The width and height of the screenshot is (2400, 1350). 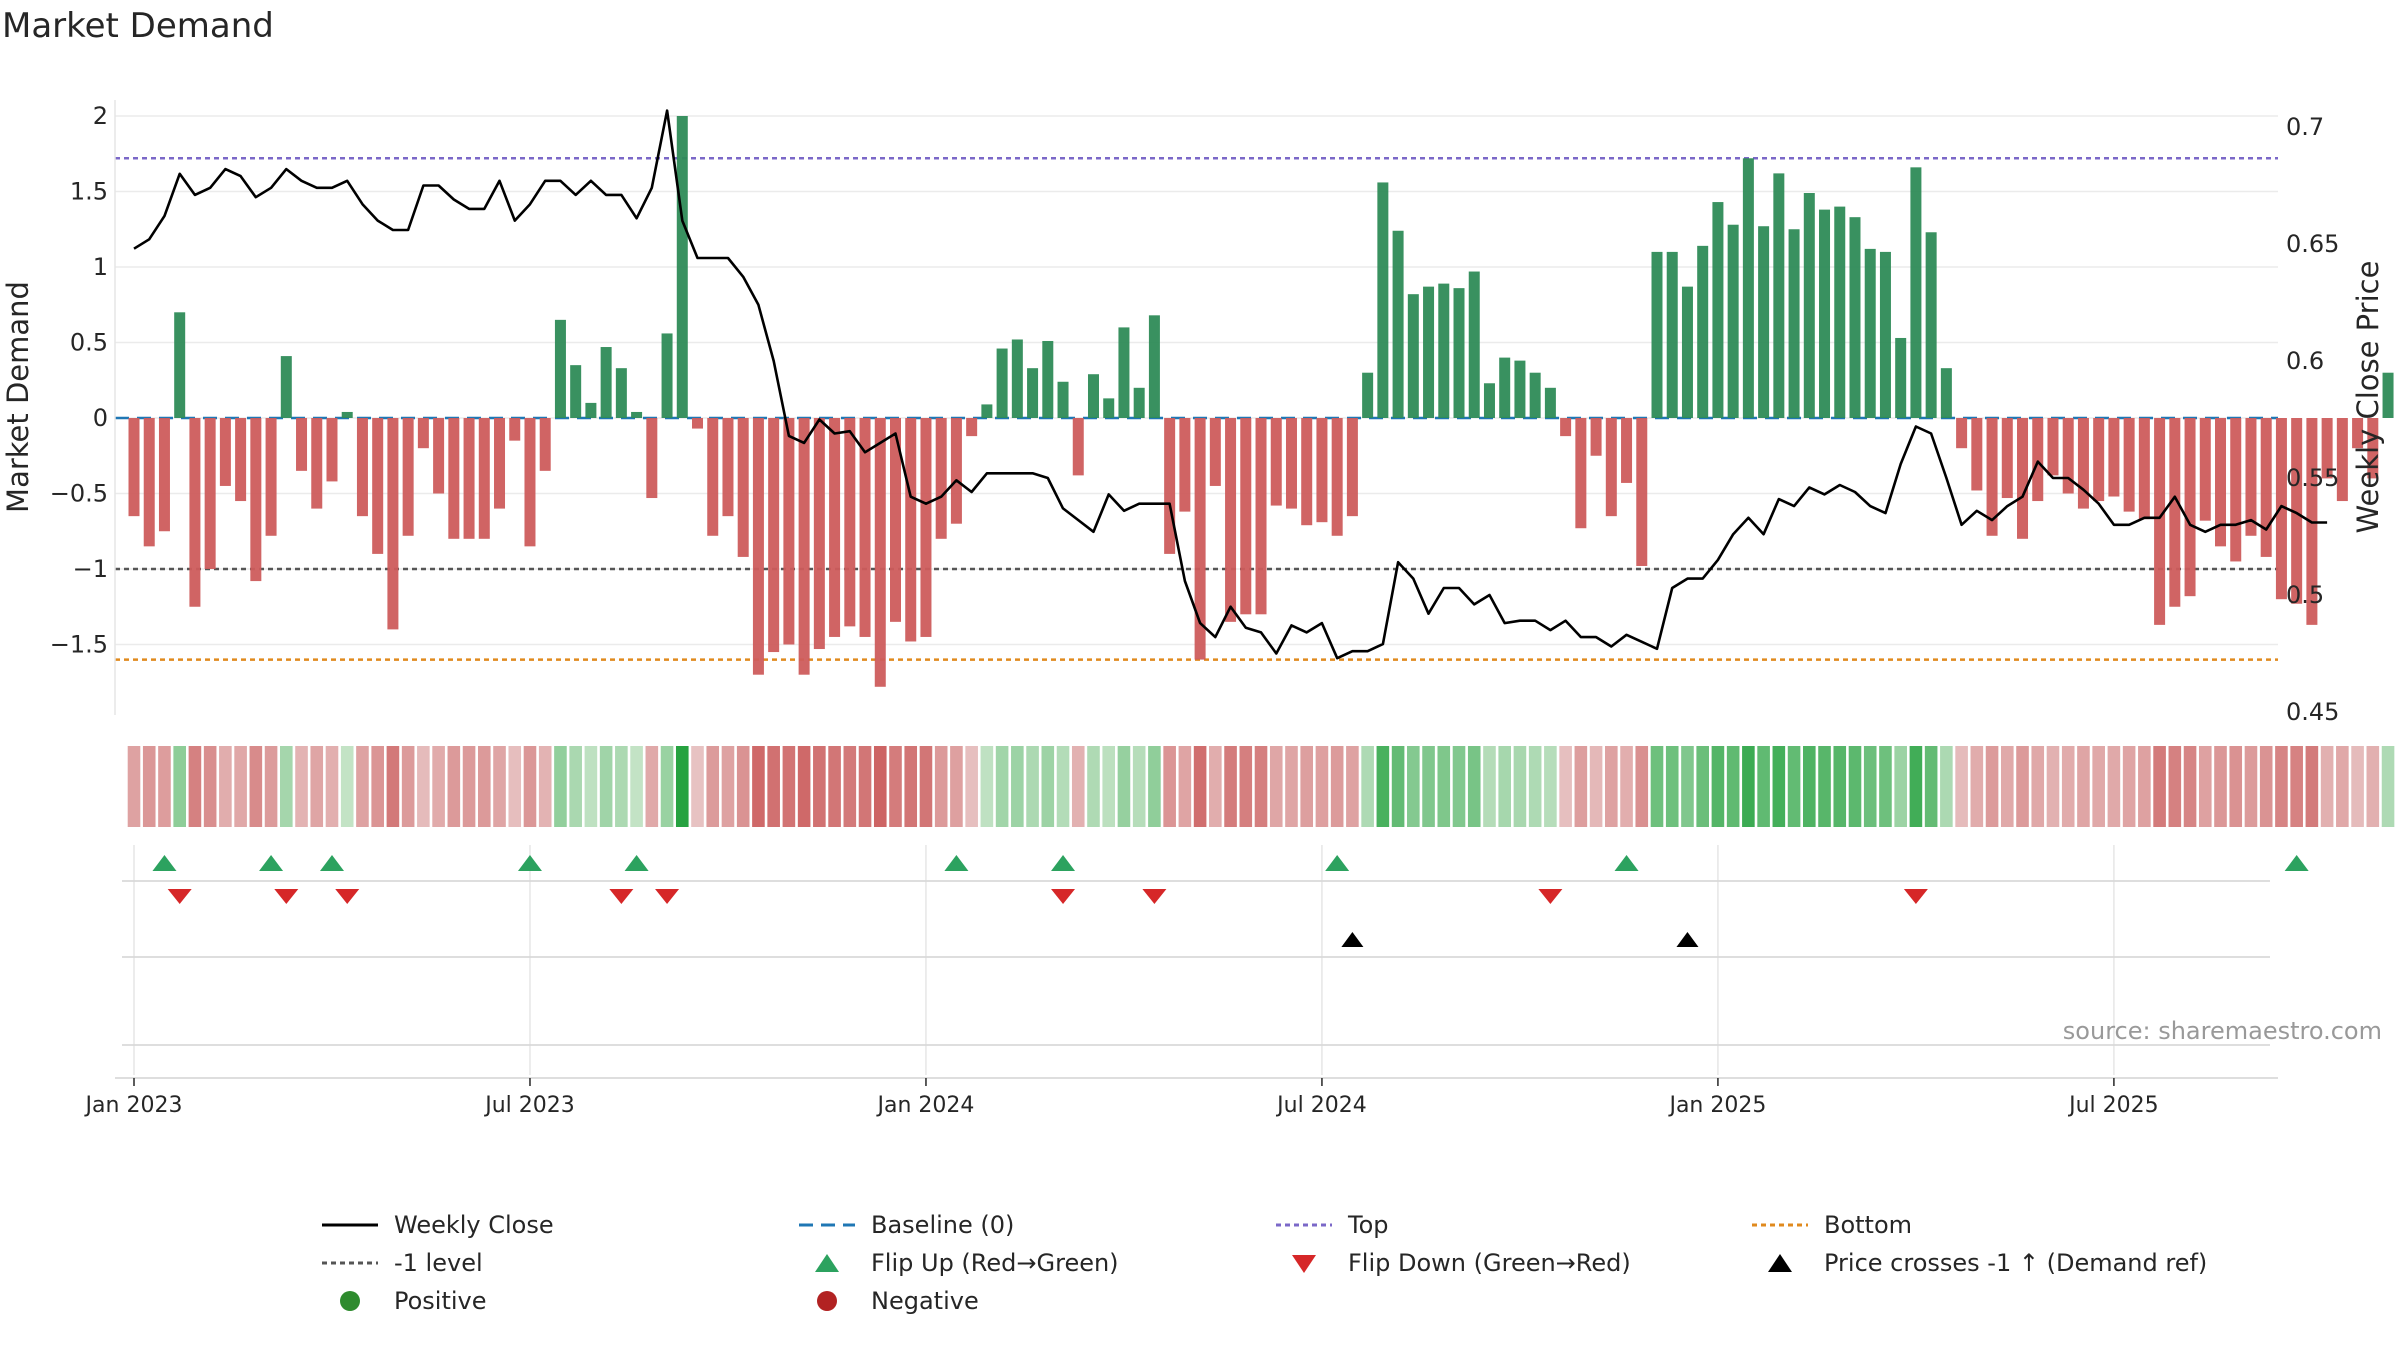 What do you see at coordinates (888, 1301) in the screenshot?
I see `legend-negative: Negative` at bounding box center [888, 1301].